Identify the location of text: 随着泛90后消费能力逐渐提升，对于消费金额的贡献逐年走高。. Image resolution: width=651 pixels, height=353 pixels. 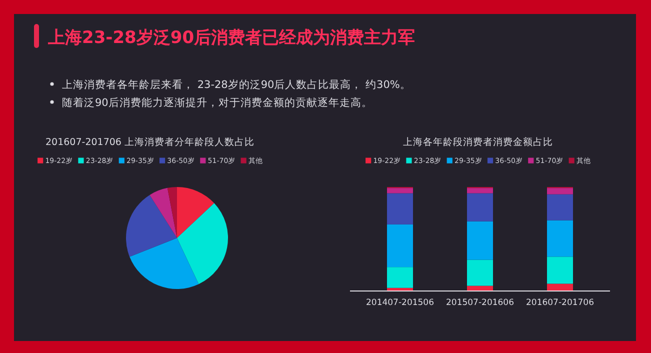
(217, 102).